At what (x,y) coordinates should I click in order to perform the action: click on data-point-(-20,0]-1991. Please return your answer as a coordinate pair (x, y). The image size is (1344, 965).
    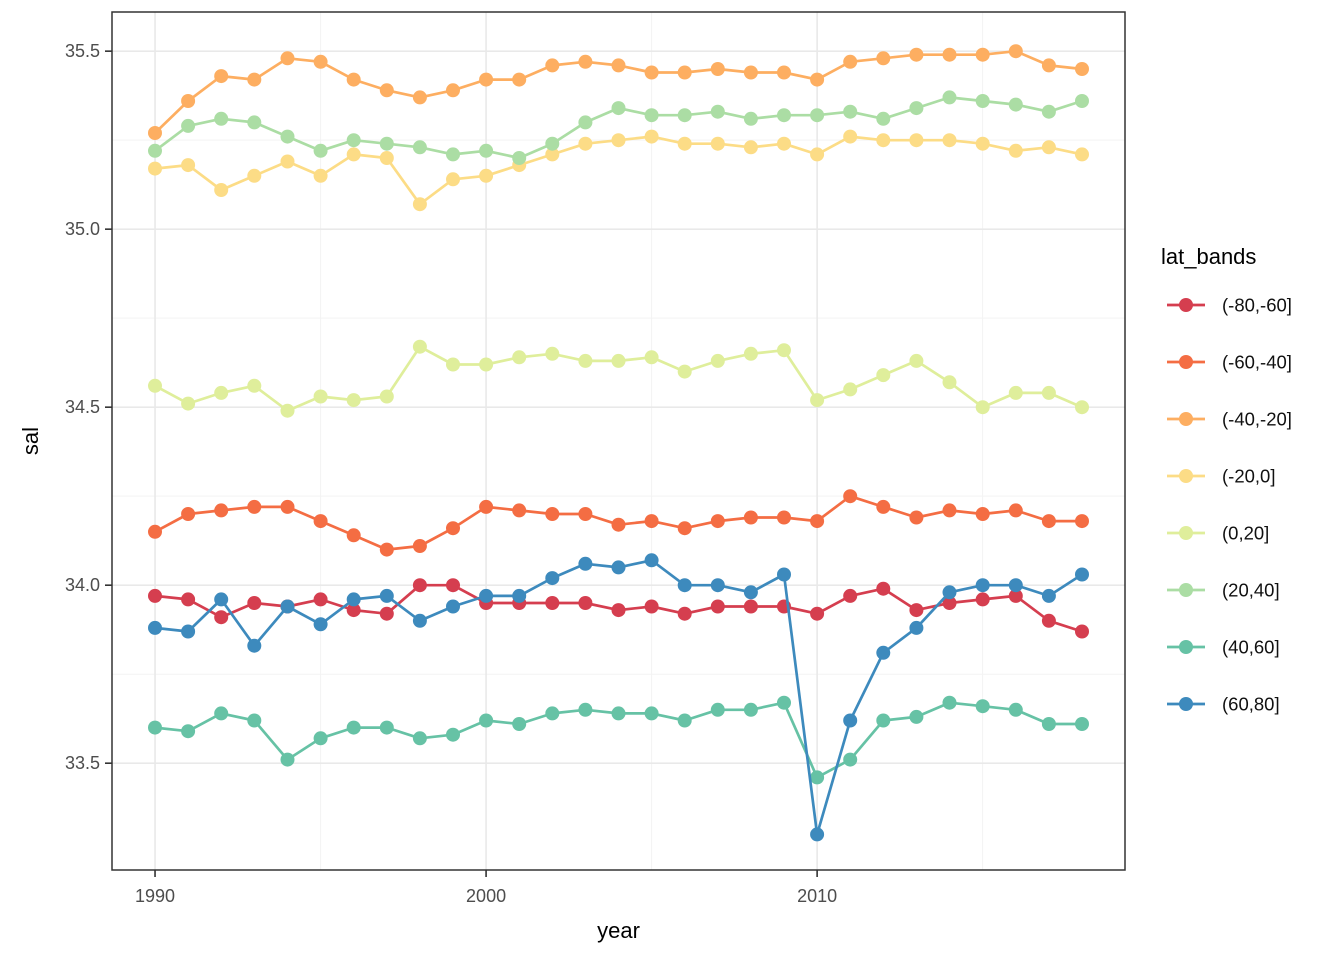
    Looking at the image, I should click on (188, 165).